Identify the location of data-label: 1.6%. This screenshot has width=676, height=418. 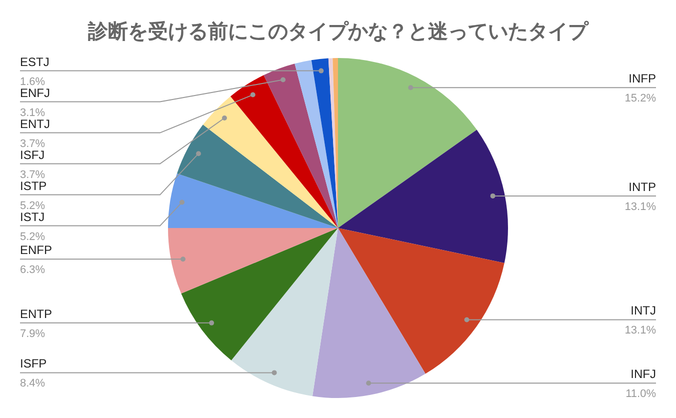
(33, 82).